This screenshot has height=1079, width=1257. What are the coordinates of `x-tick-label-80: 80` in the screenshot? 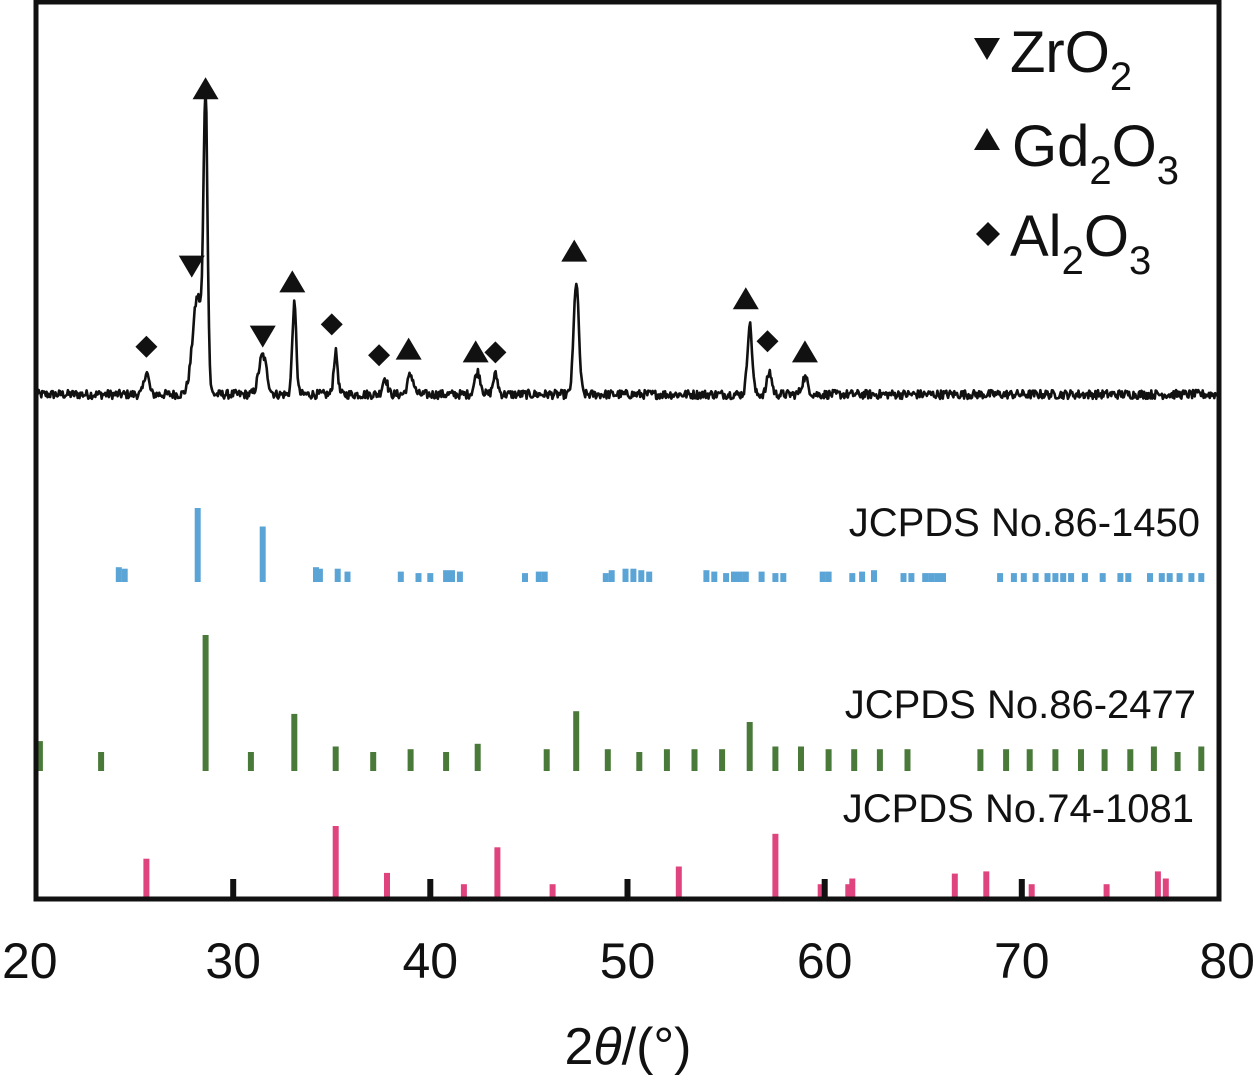 It's located at (1227, 961).